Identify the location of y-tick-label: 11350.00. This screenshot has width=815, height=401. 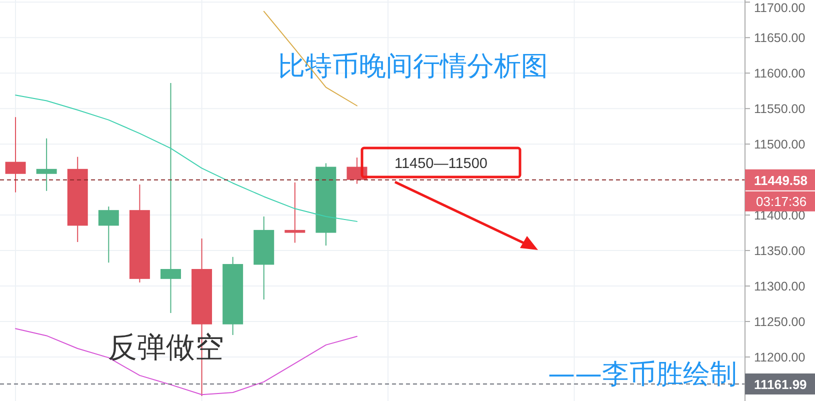
(780, 251).